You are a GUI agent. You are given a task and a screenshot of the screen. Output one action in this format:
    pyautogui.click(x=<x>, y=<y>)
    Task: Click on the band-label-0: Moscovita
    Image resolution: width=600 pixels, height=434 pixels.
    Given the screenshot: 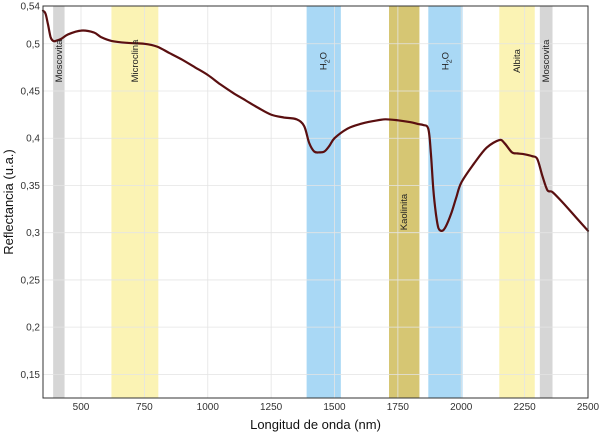 What is the action you would take?
    pyautogui.click(x=59, y=60)
    